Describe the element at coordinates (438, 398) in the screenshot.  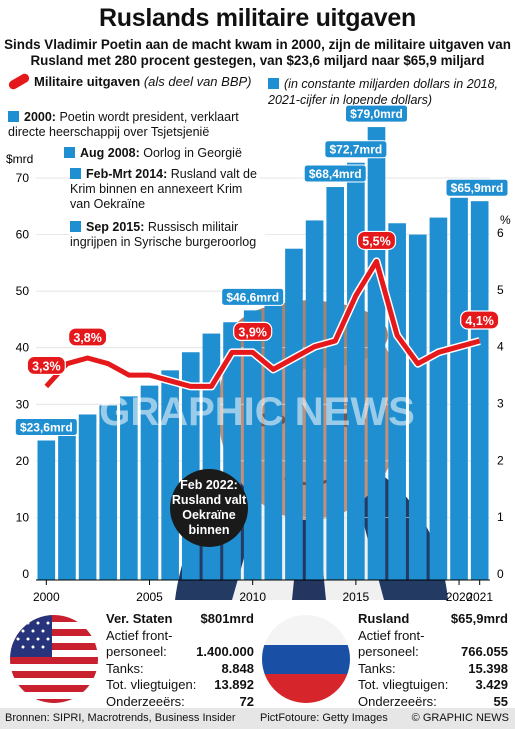
I see `bar-2019` at that location.